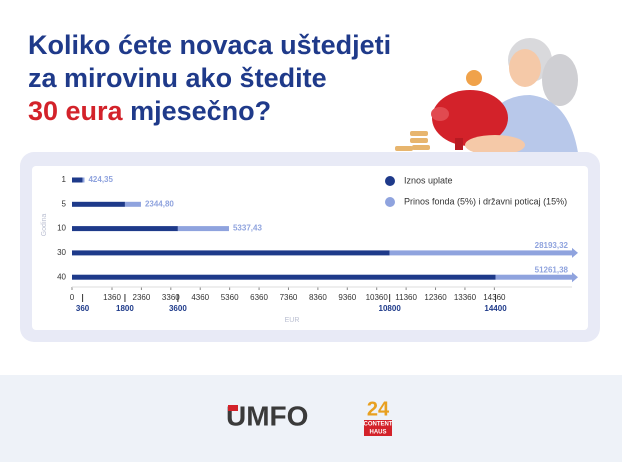 The height and width of the screenshot is (462, 622). Describe the element at coordinates (64, 179) in the screenshot. I see `y-tick-label: 1` at that location.